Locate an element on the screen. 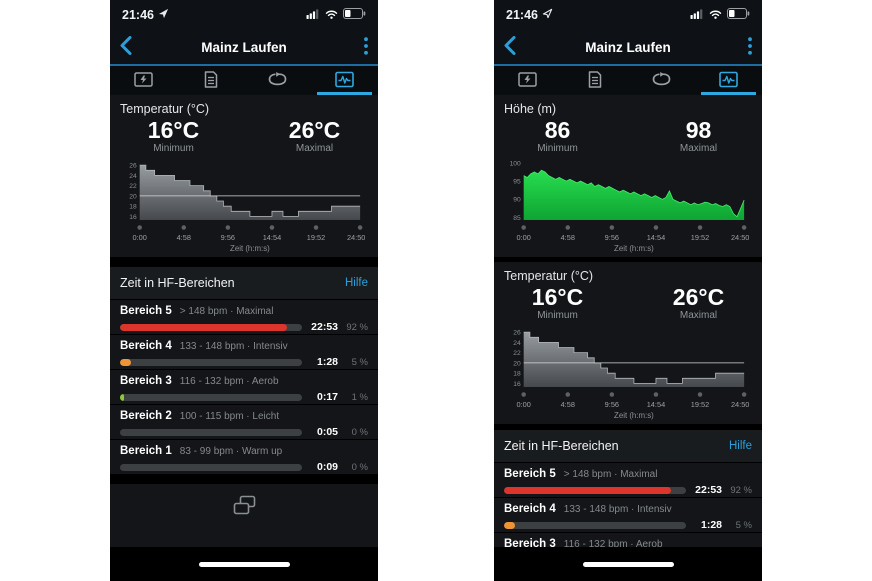  zone-name: Bereich 3 is located at coordinates (146, 381).